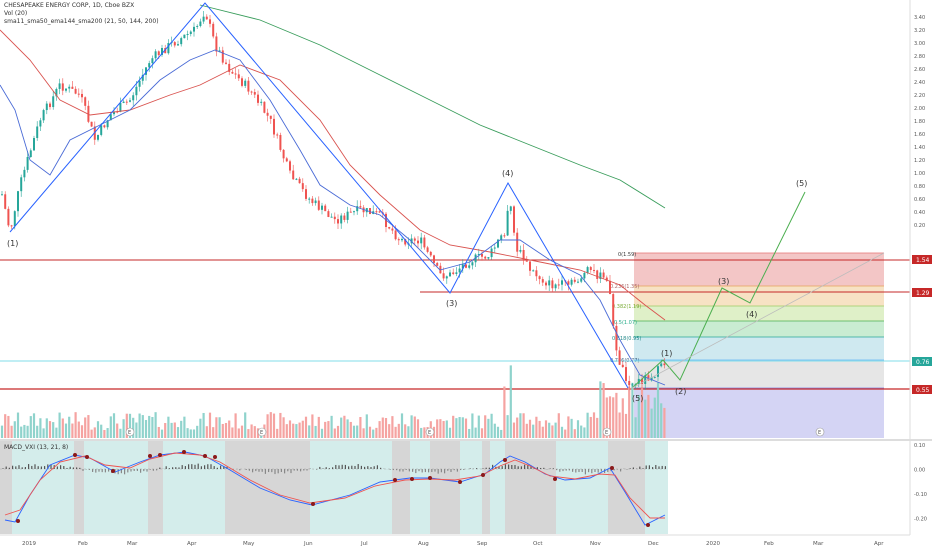 This screenshot has height=554, width=932. I want to click on time-tick-label: Mar, so click(818, 544).